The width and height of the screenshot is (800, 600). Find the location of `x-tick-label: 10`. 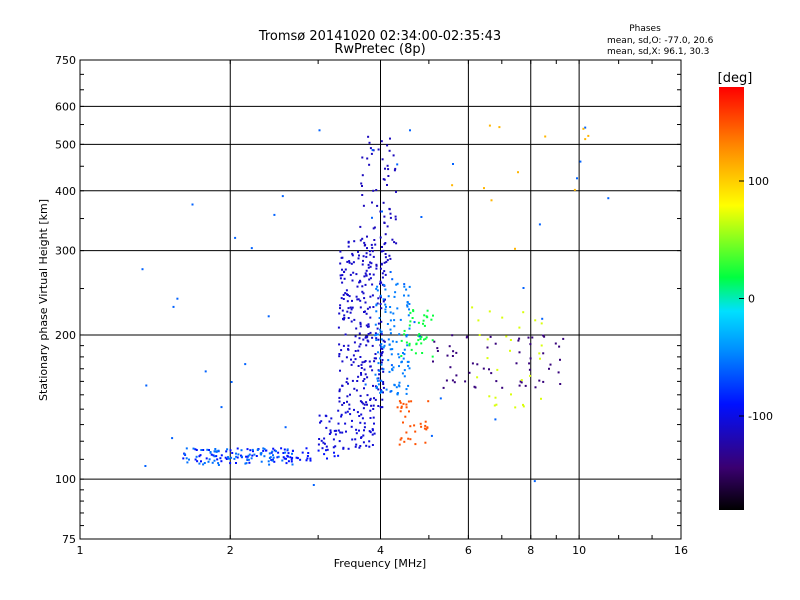

x-tick-label: 10 is located at coordinates (579, 550).